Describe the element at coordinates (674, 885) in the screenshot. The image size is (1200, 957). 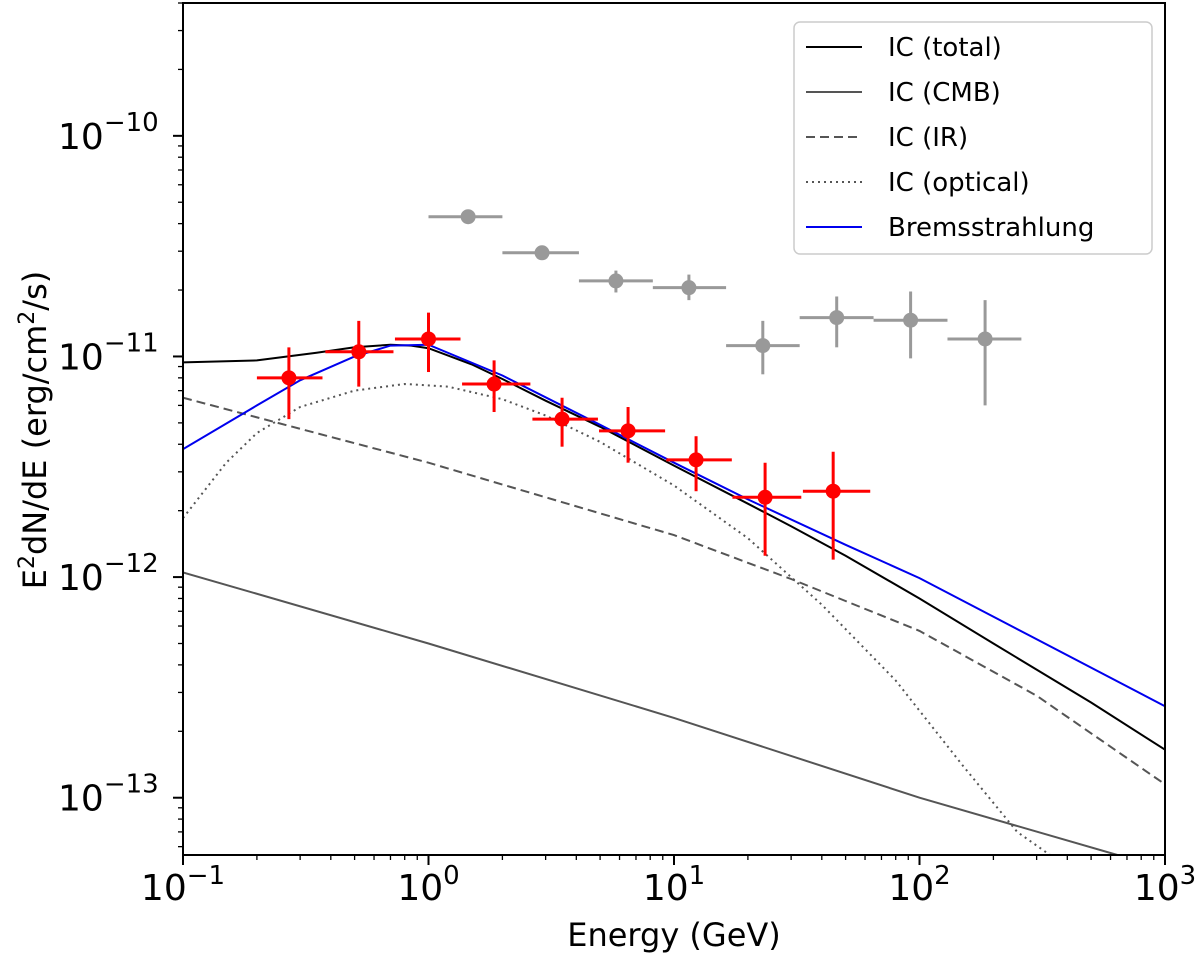
I see `x-tick-label: 10¹` at that location.